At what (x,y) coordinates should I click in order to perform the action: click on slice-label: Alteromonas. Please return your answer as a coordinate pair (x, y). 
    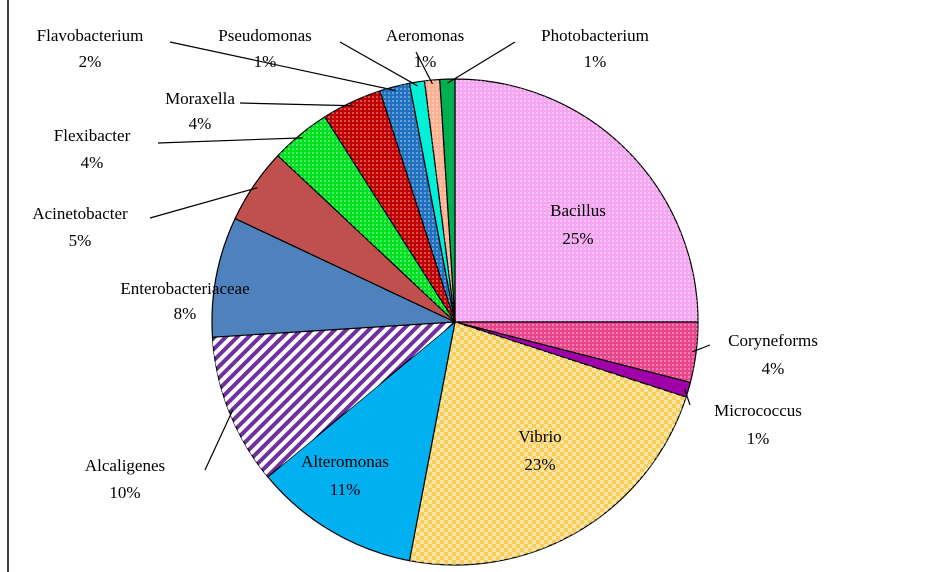
    Looking at the image, I should click on (345, 461).